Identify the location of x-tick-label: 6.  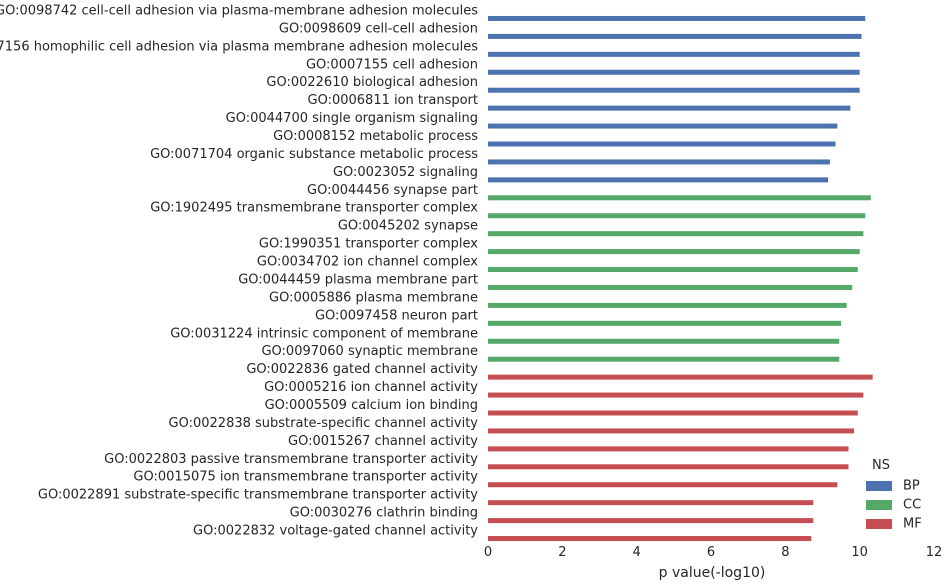
(711, 552).